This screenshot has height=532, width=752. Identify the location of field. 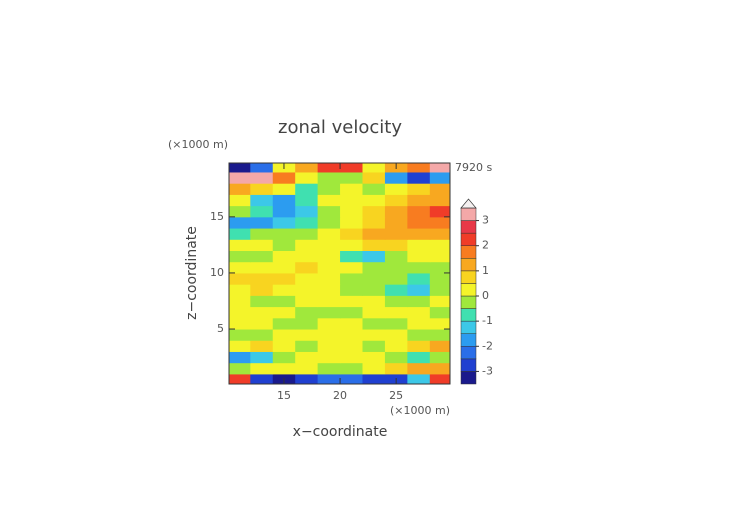
(339, 273).